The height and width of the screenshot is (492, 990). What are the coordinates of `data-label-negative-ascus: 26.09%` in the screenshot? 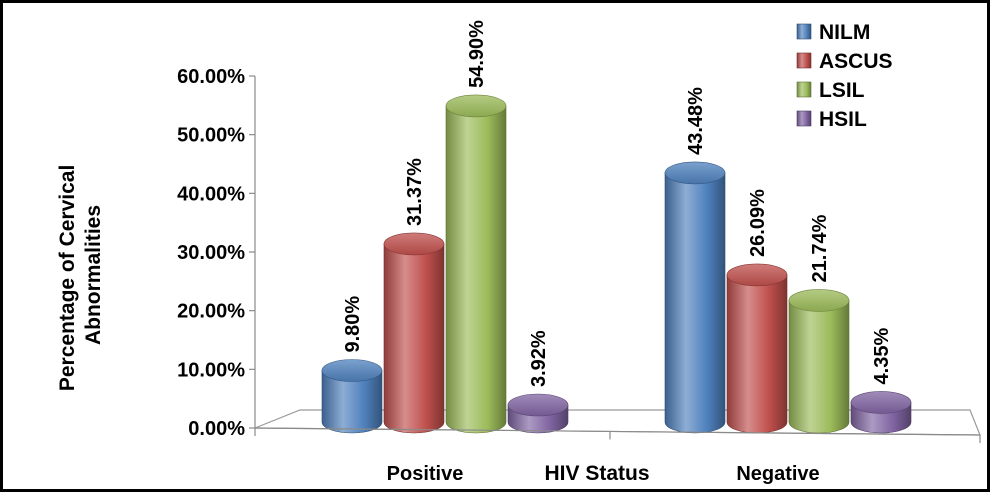 It's located at (758, 223).